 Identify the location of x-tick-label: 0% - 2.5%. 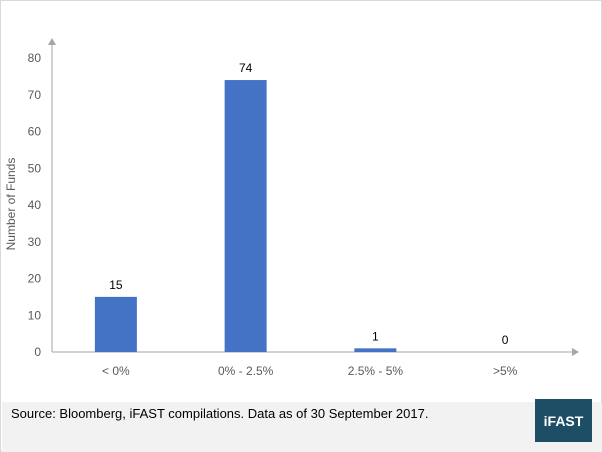
(246, 371).